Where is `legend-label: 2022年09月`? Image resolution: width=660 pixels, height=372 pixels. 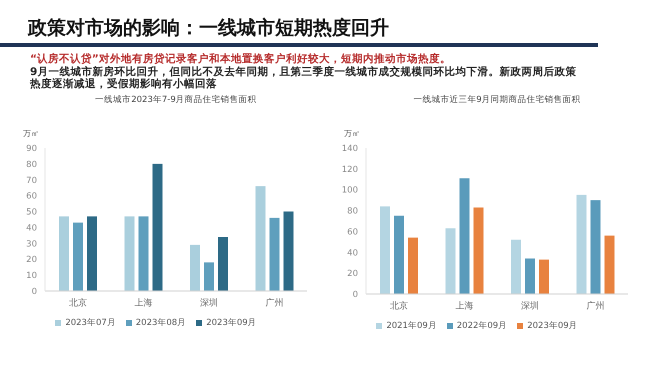 legend-label: 2022年09月 is located at coordinates (482, 326).